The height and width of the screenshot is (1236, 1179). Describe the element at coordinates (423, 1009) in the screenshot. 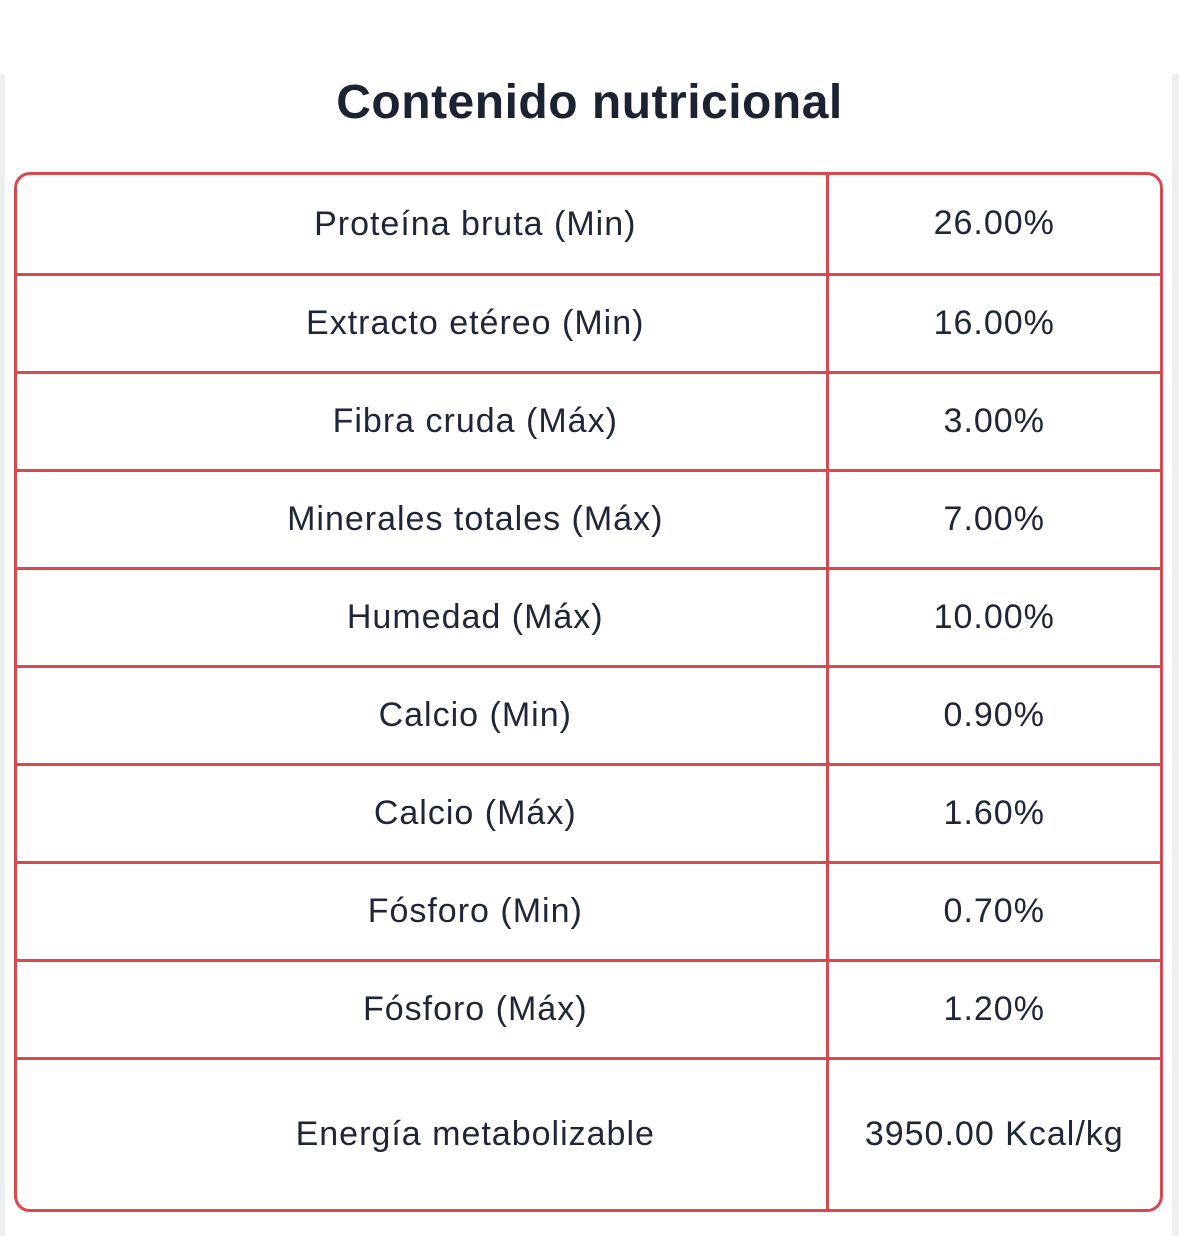

I see `nutrient-label: Fósforo (Máx)` at that location.